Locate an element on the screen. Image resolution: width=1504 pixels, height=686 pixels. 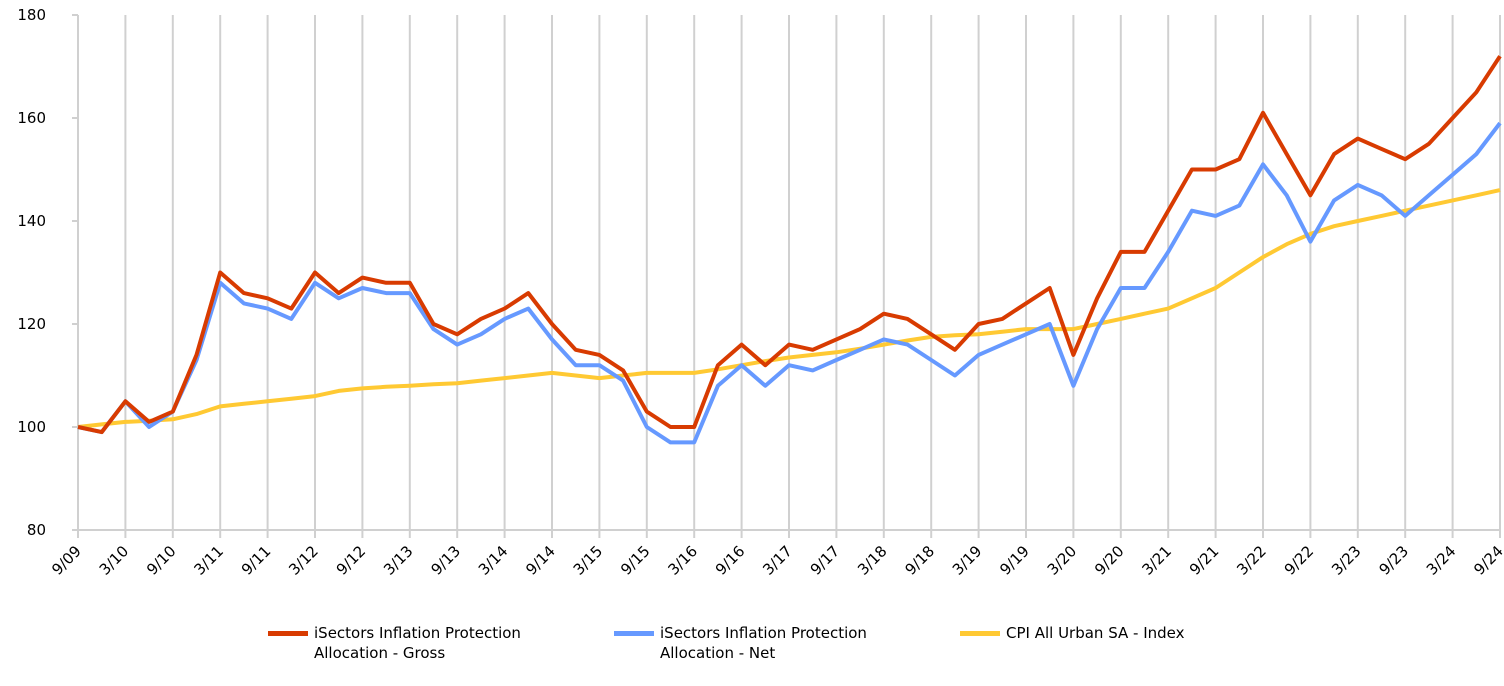
y-tick-label: 180 is located at coordinates (31, 15).